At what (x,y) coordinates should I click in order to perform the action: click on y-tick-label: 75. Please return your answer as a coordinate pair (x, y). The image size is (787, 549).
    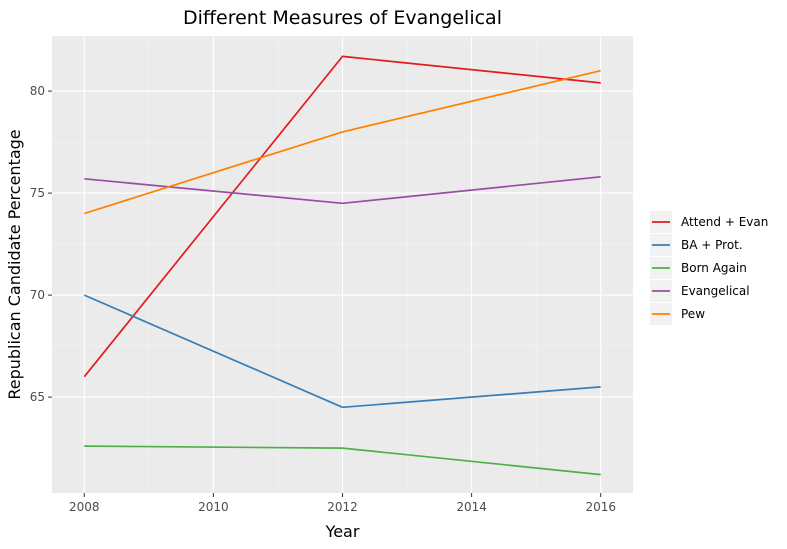
    Looking at the image, I should click on (37, 193).